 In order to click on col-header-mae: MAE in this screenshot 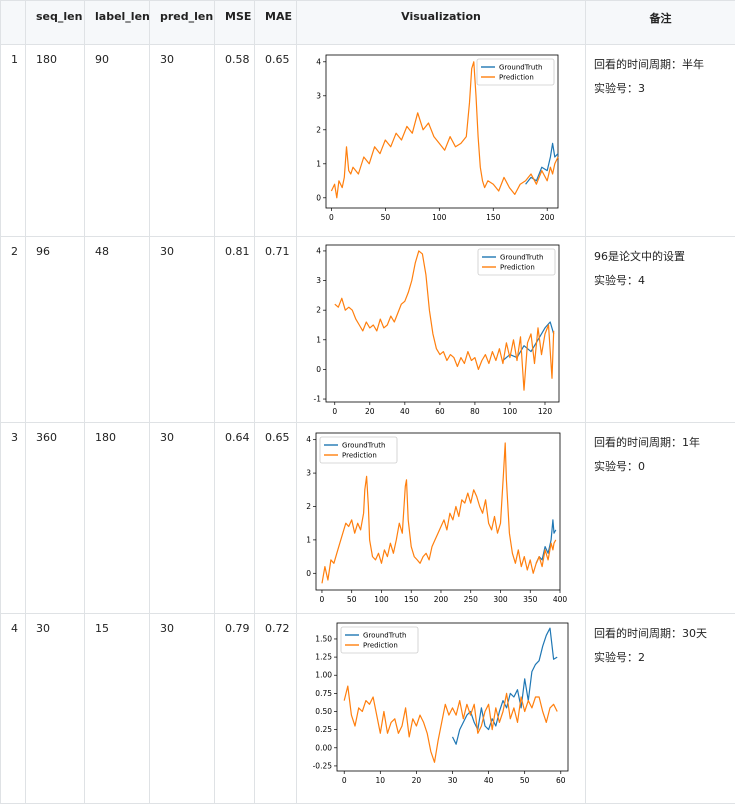, I will do `click(276, 23)`.